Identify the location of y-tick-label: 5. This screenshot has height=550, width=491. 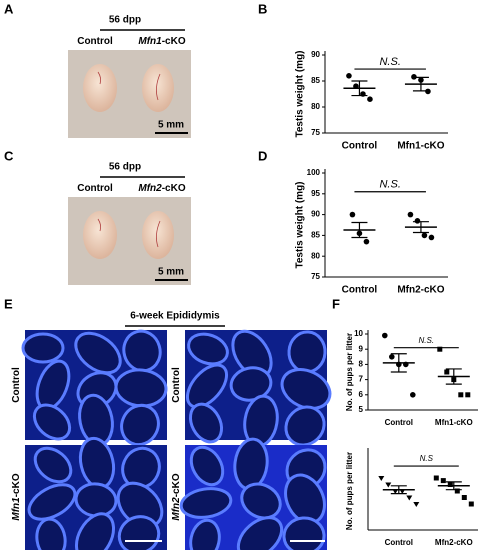
(361, 409).